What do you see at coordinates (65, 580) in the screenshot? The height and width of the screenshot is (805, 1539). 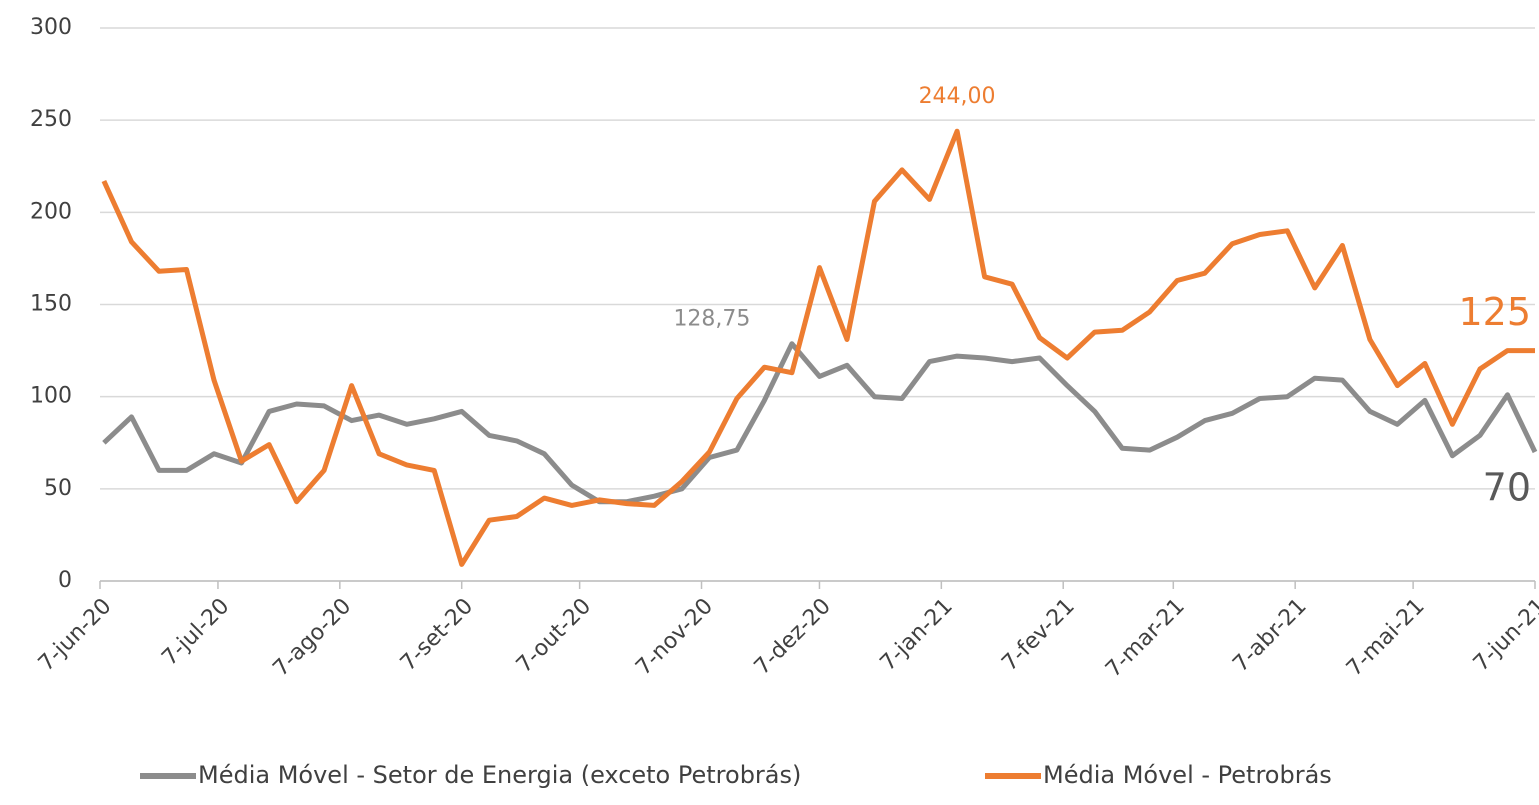 I see `y-tick-label: 0` at bounding box center [65, 580].